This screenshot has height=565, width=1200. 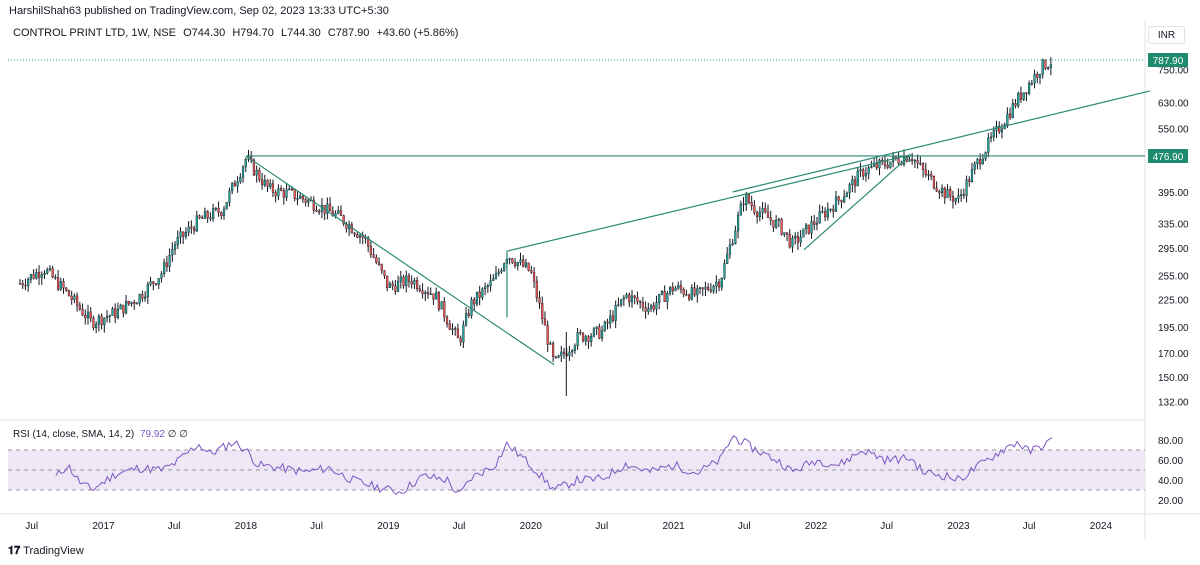 What do you see at coordinates (1173, 328) in the screenshot?
I see `price-tick-label: 195.00` at bounding box center [1173, 328].